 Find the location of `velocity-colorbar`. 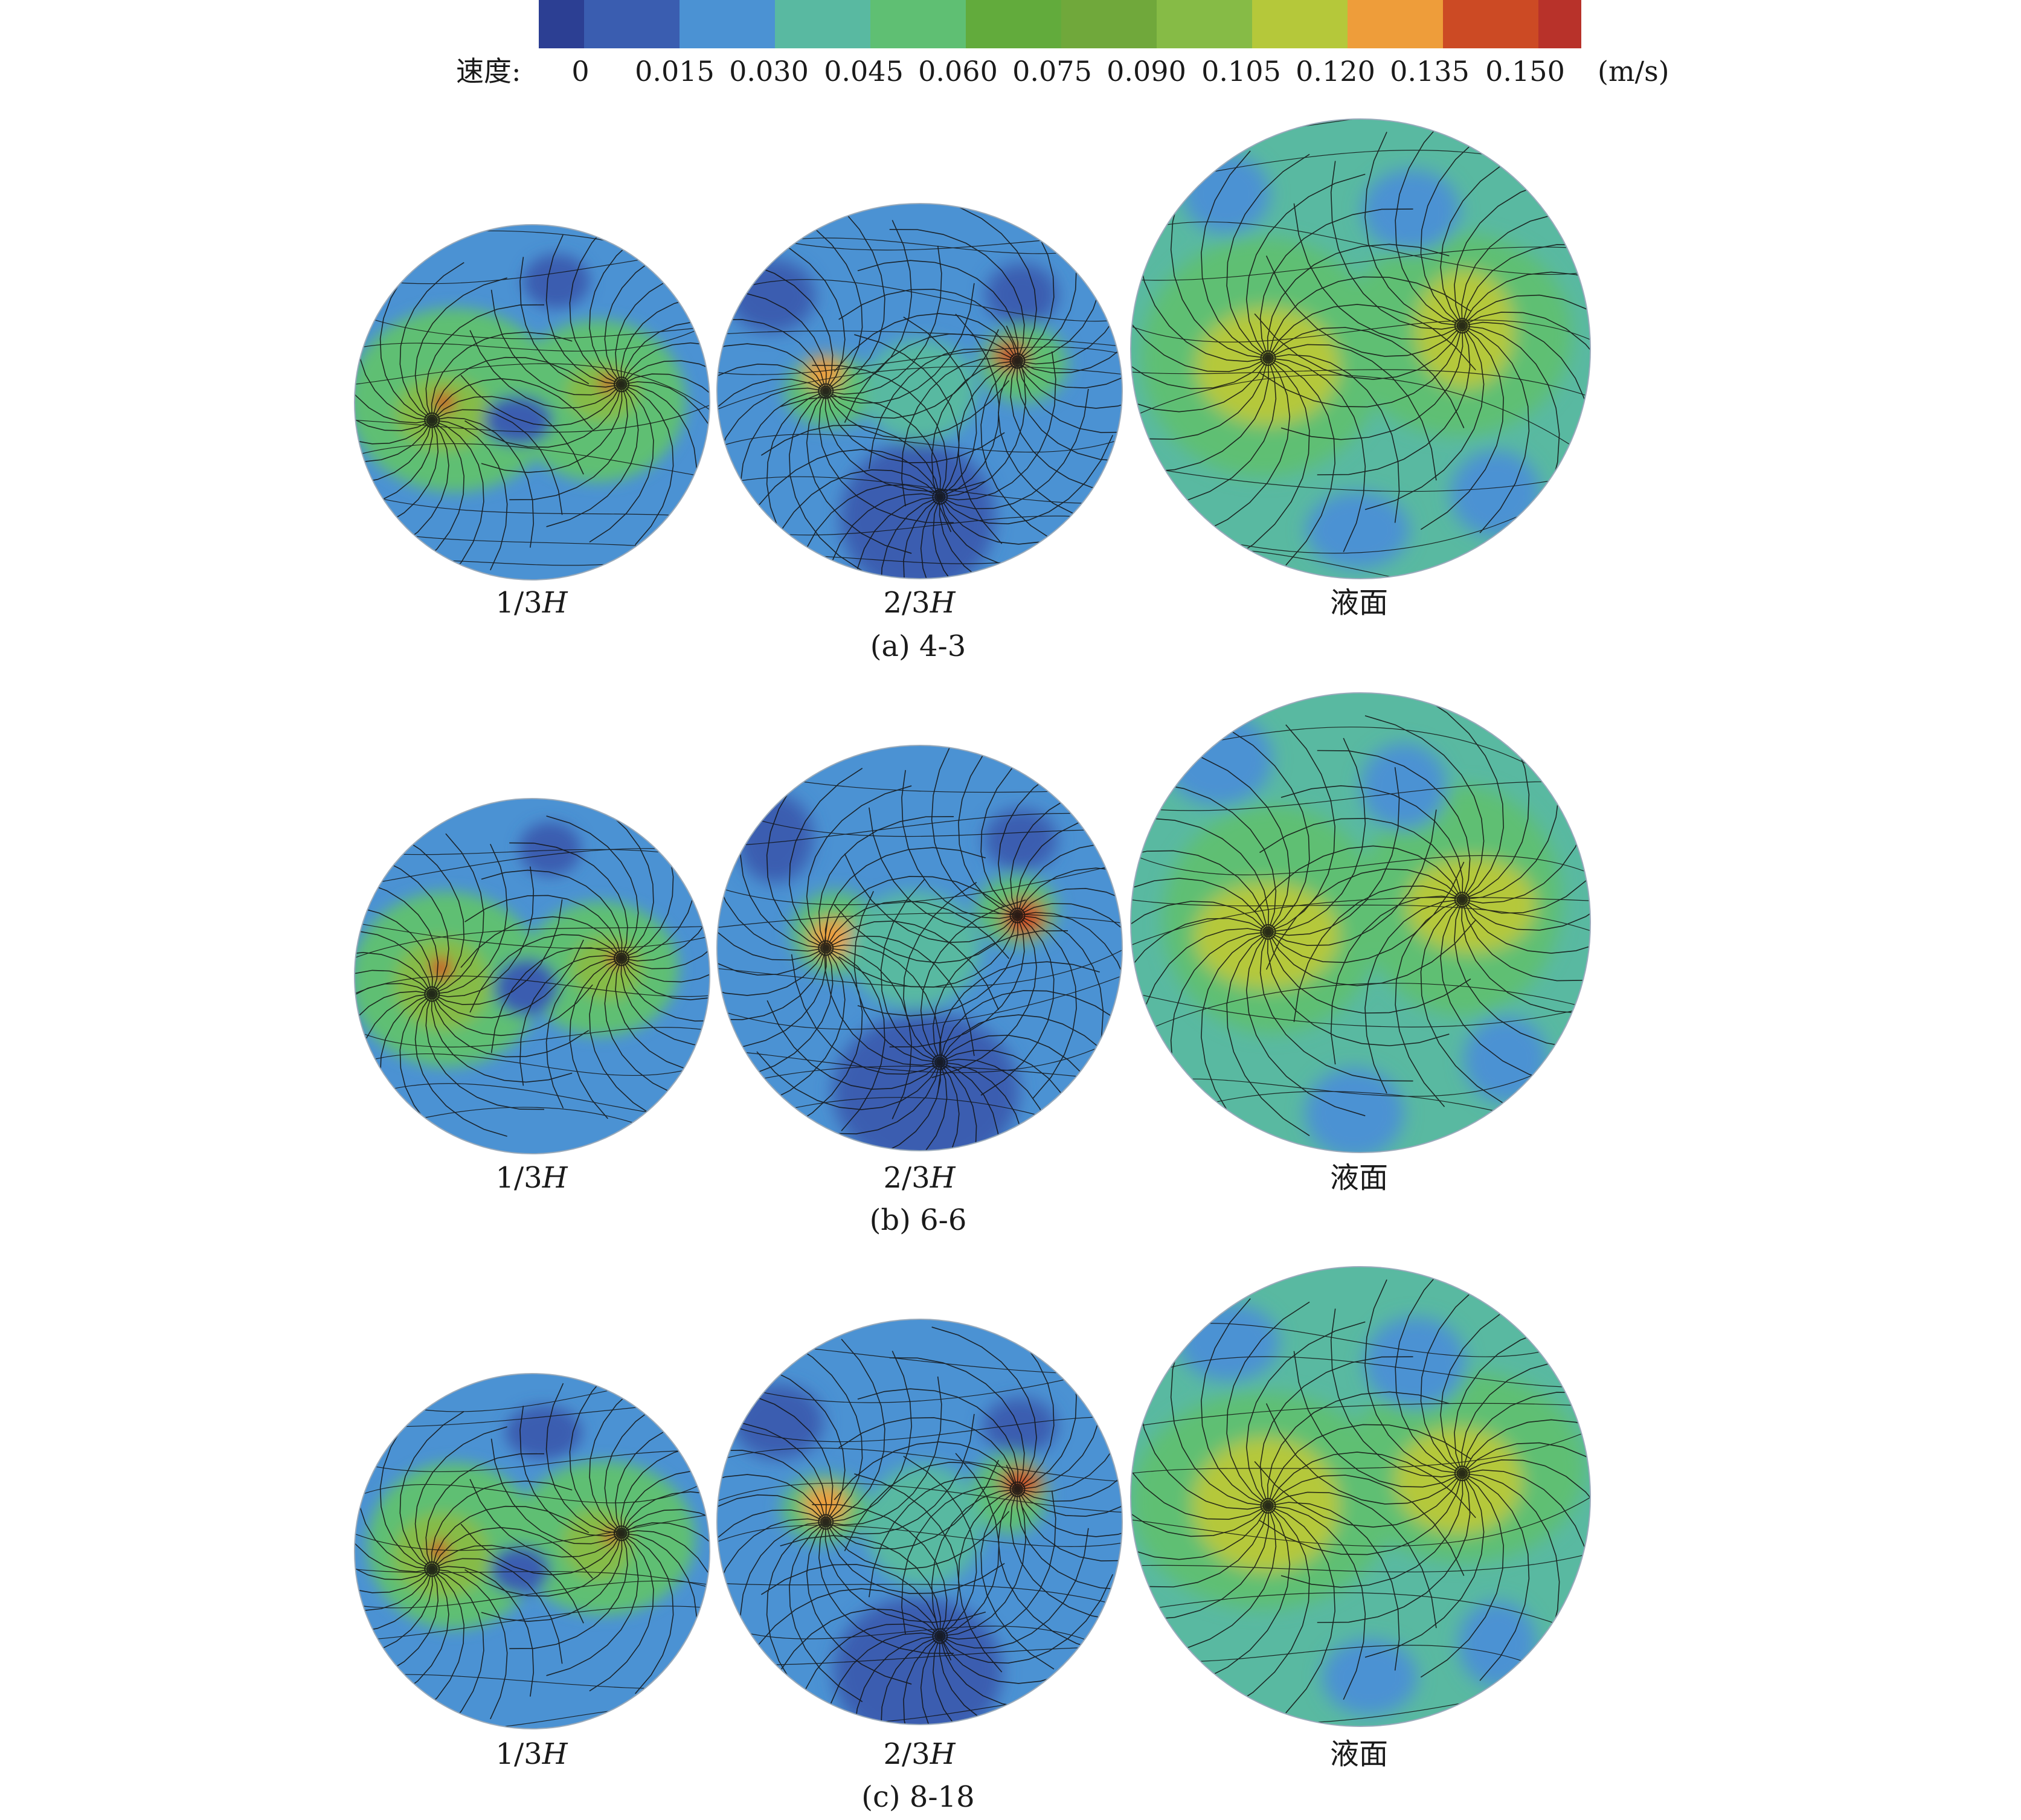

velocity-colorbar is located at coordinates (1060, 24).